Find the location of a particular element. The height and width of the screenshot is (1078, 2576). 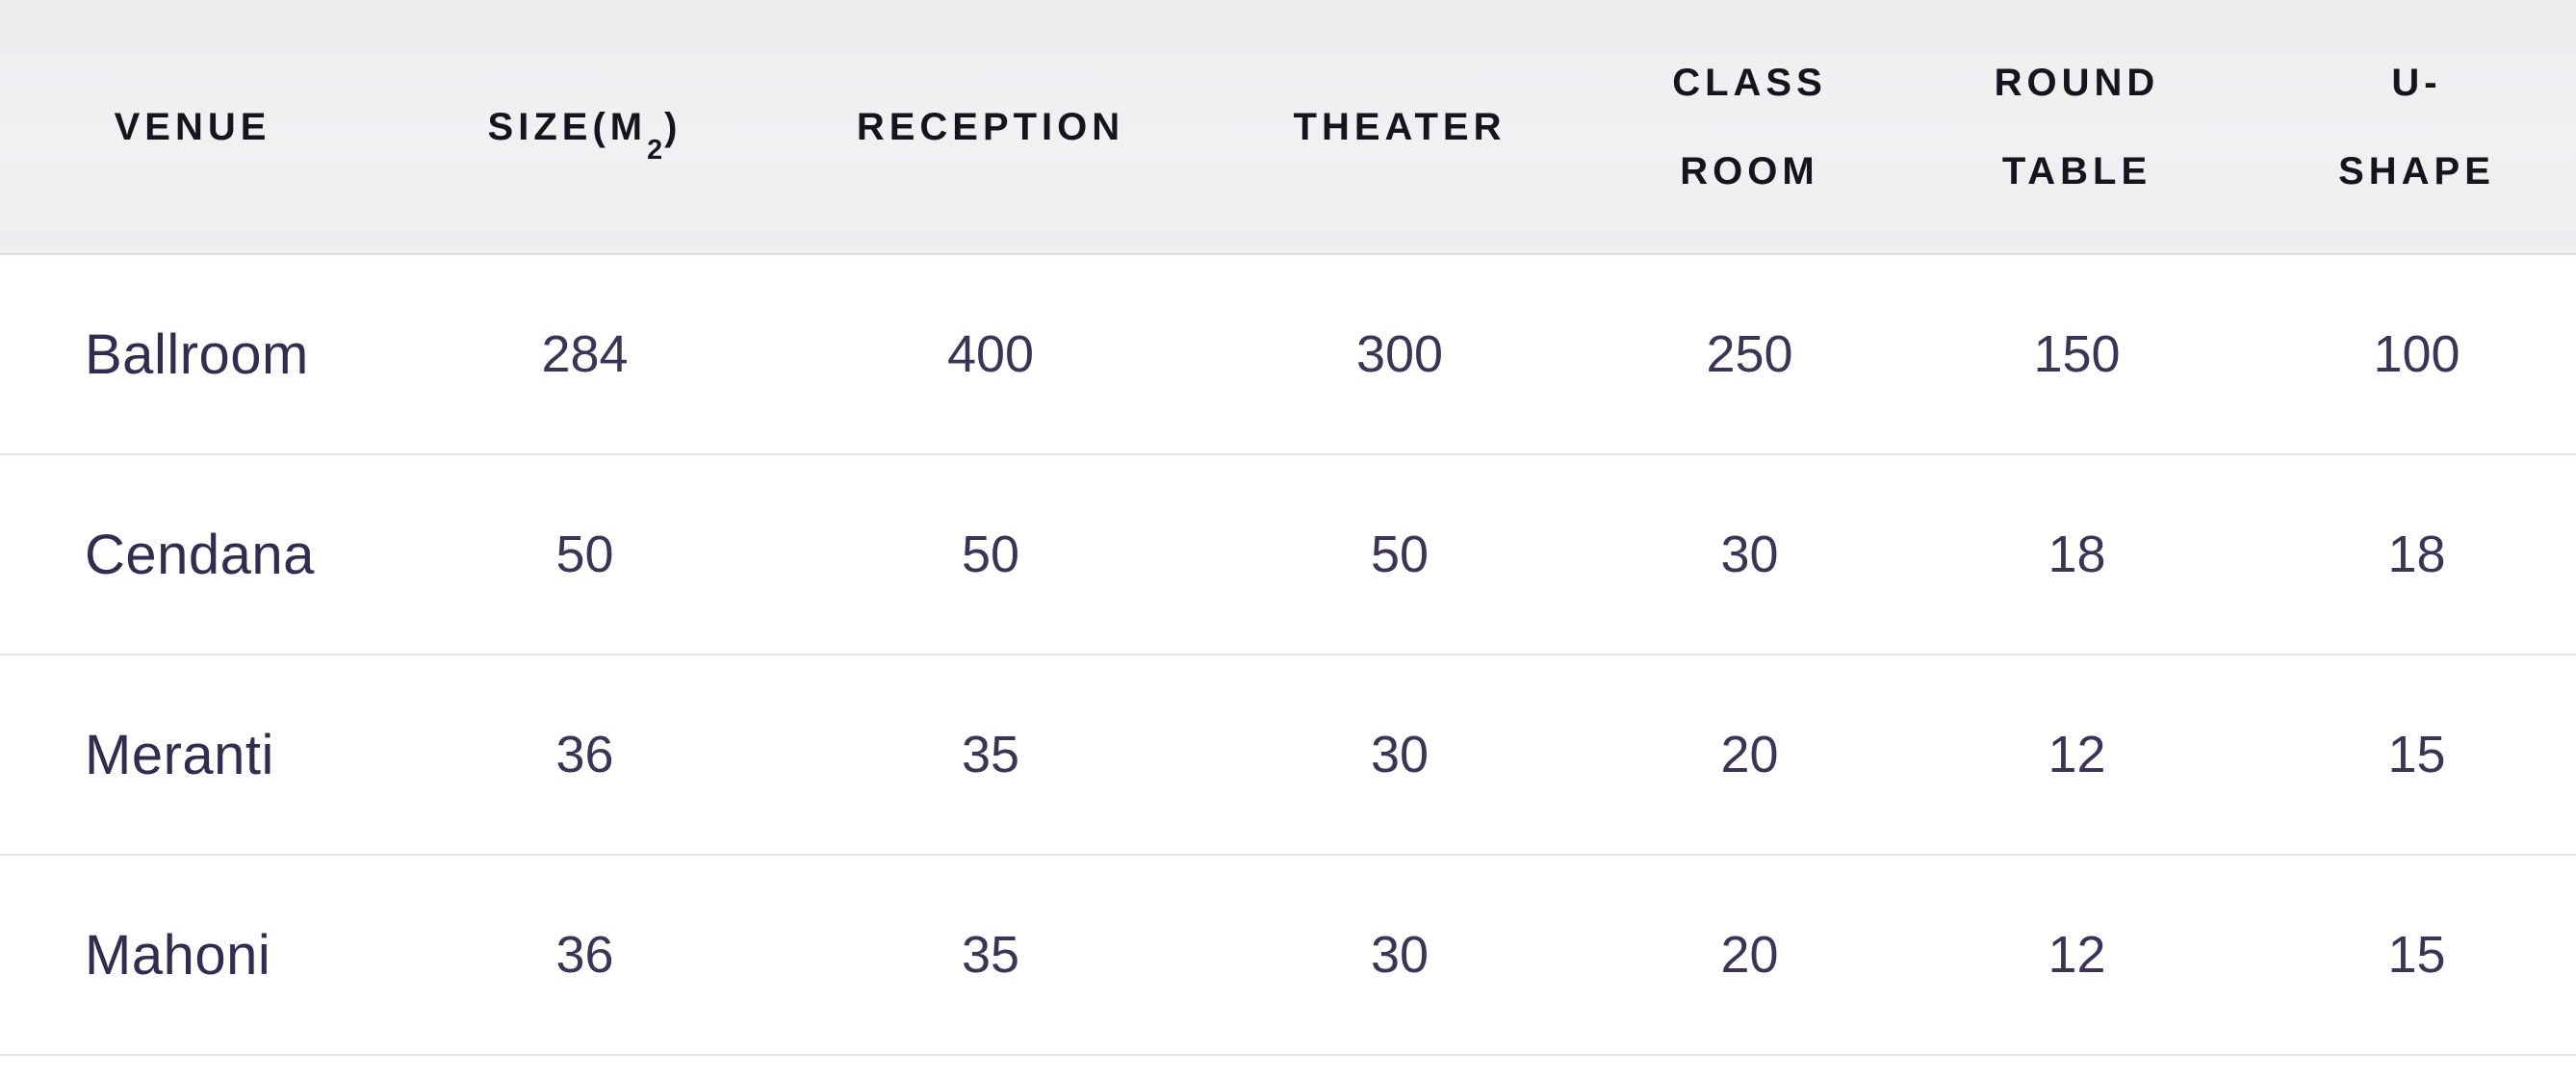

column-header-roundtable: ROUND TABLE is located at coordinates (2076, 127).